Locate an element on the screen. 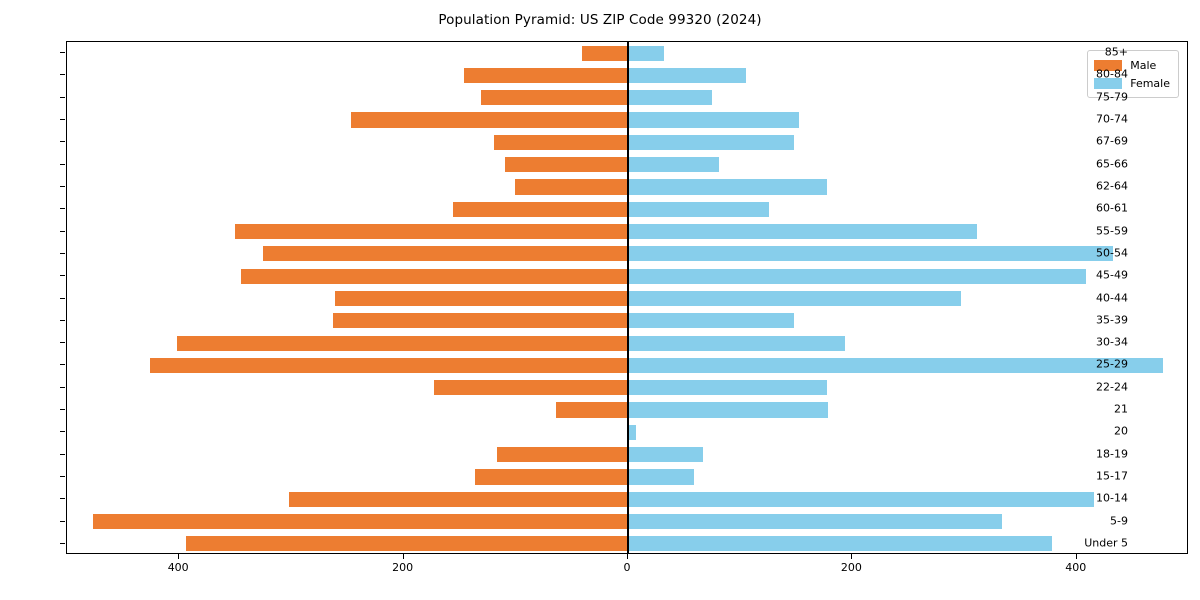  y-axis-tick-label: 5-9 is located at coordinates (1119, 521).